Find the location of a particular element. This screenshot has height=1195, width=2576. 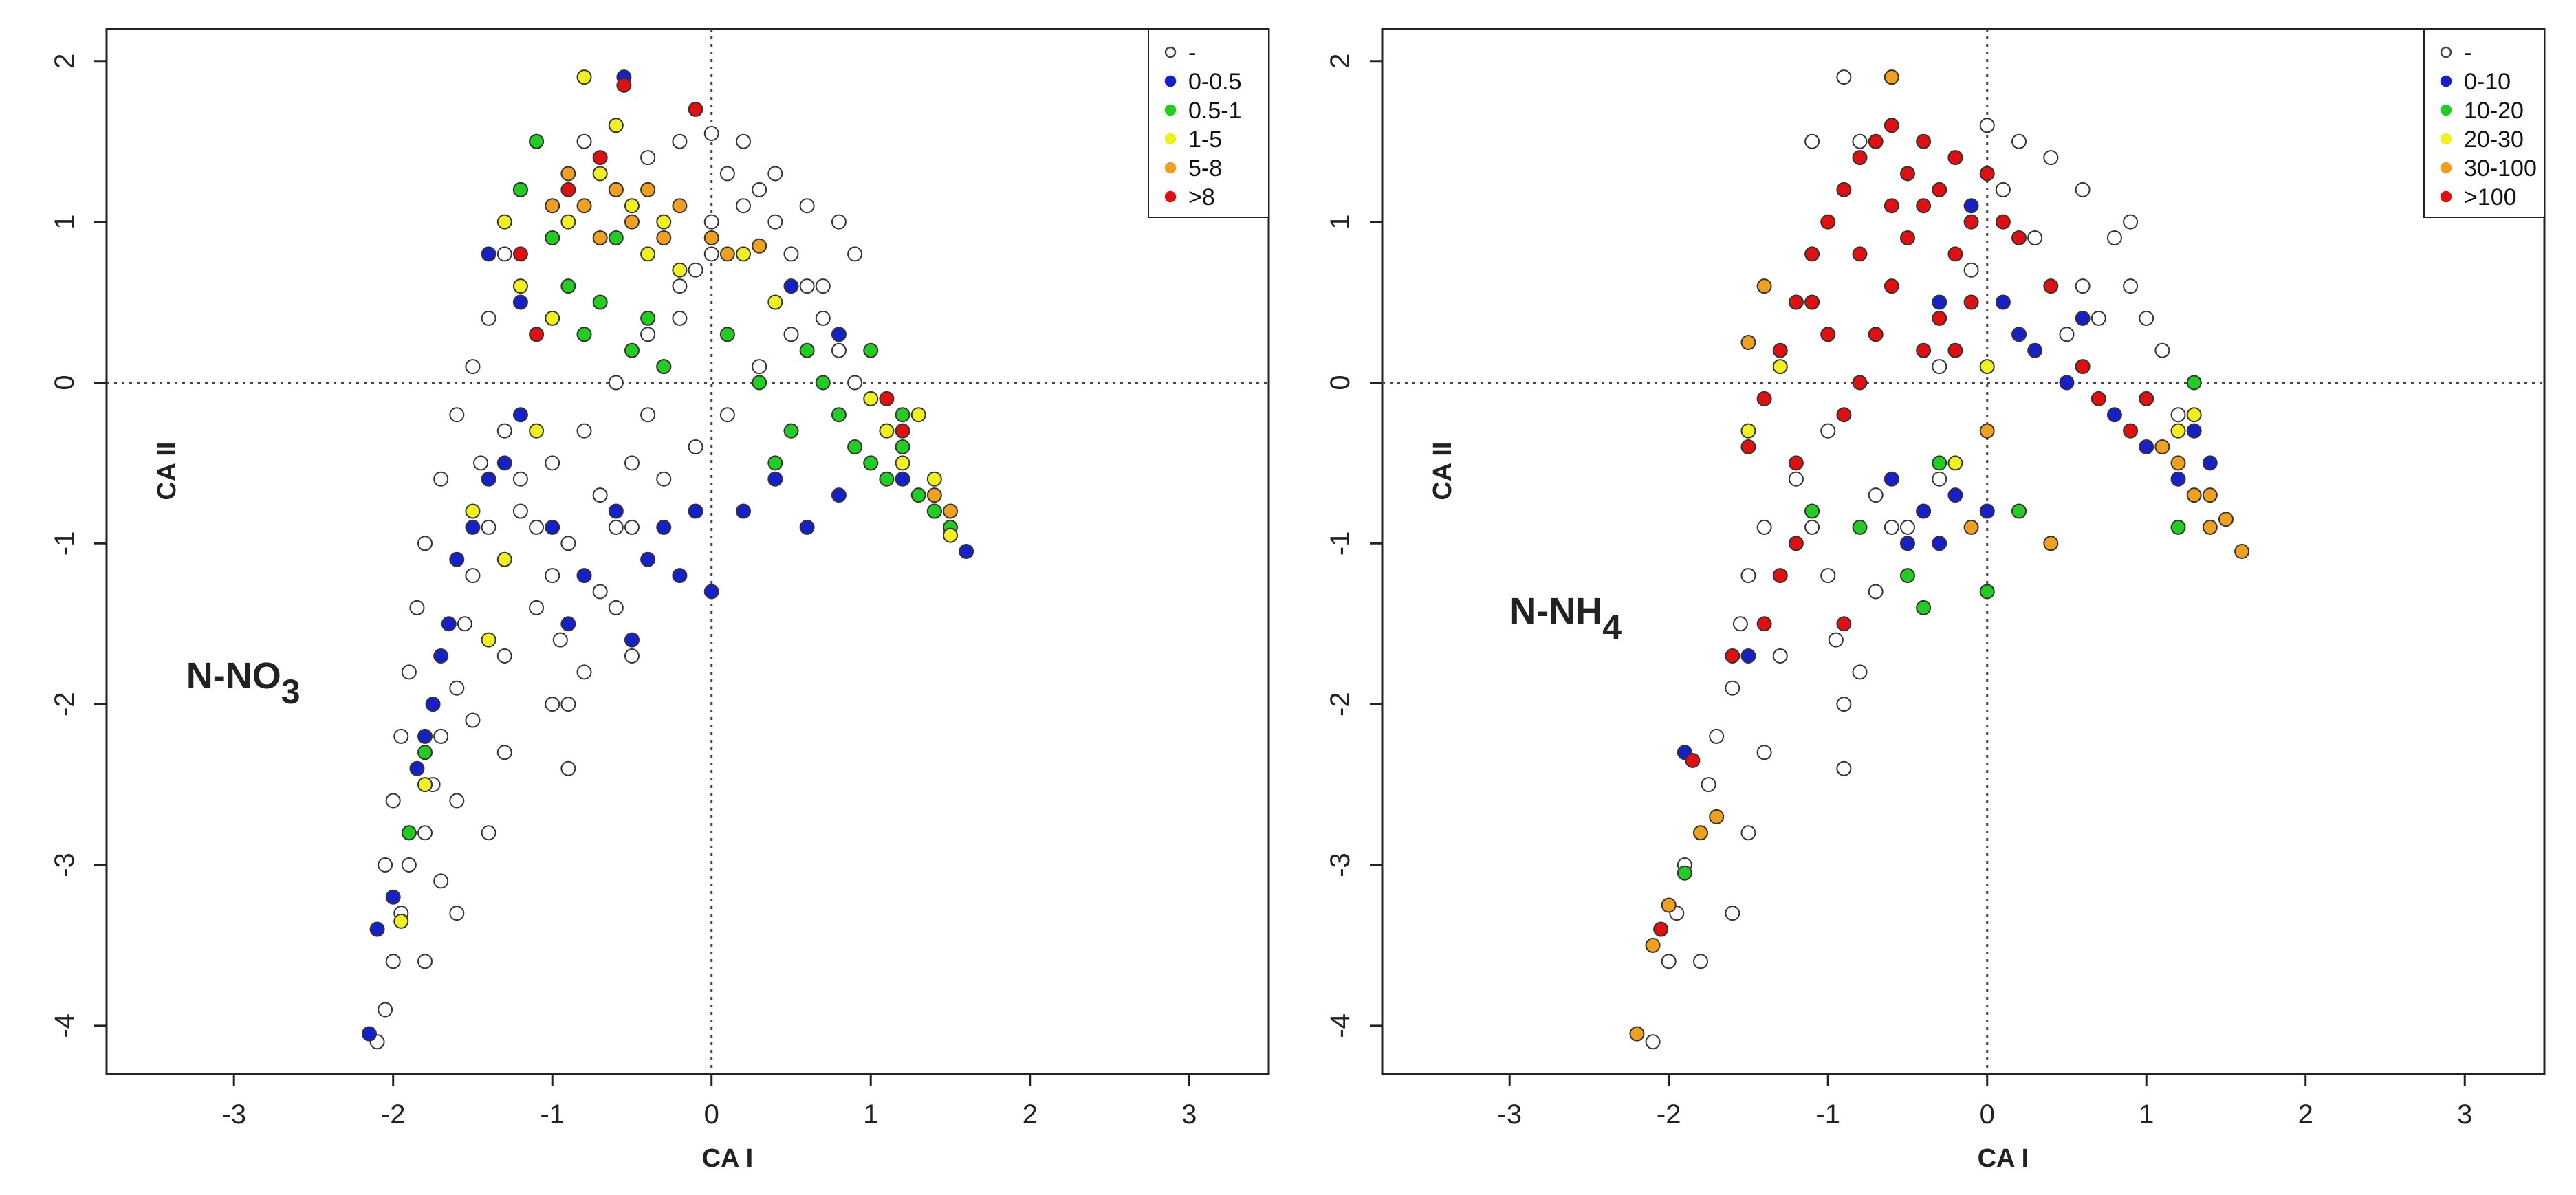

annotation-text: N-NO is located at coordinates (233, 676).